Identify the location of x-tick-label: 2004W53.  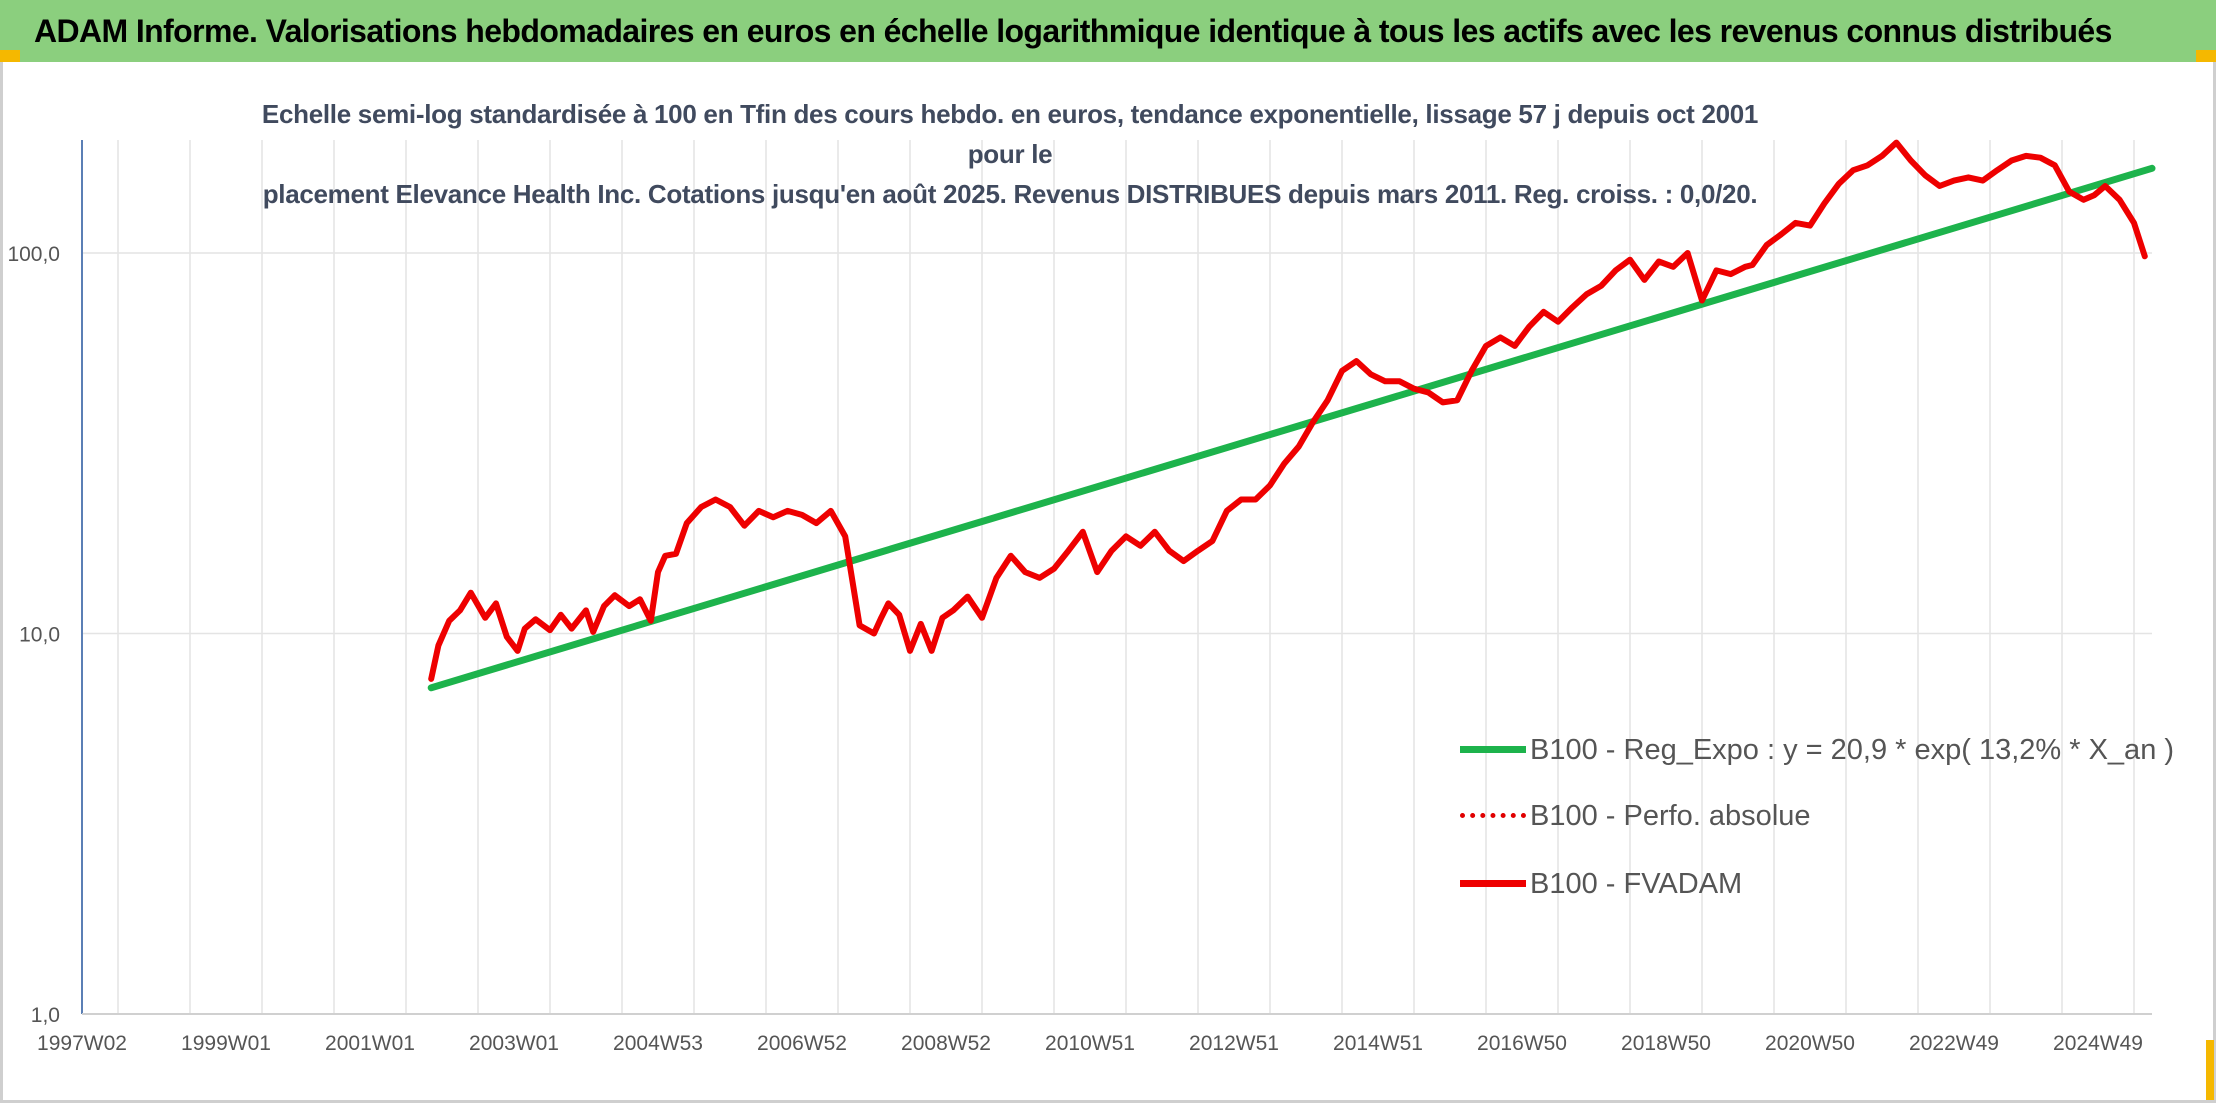
(658, 1043).